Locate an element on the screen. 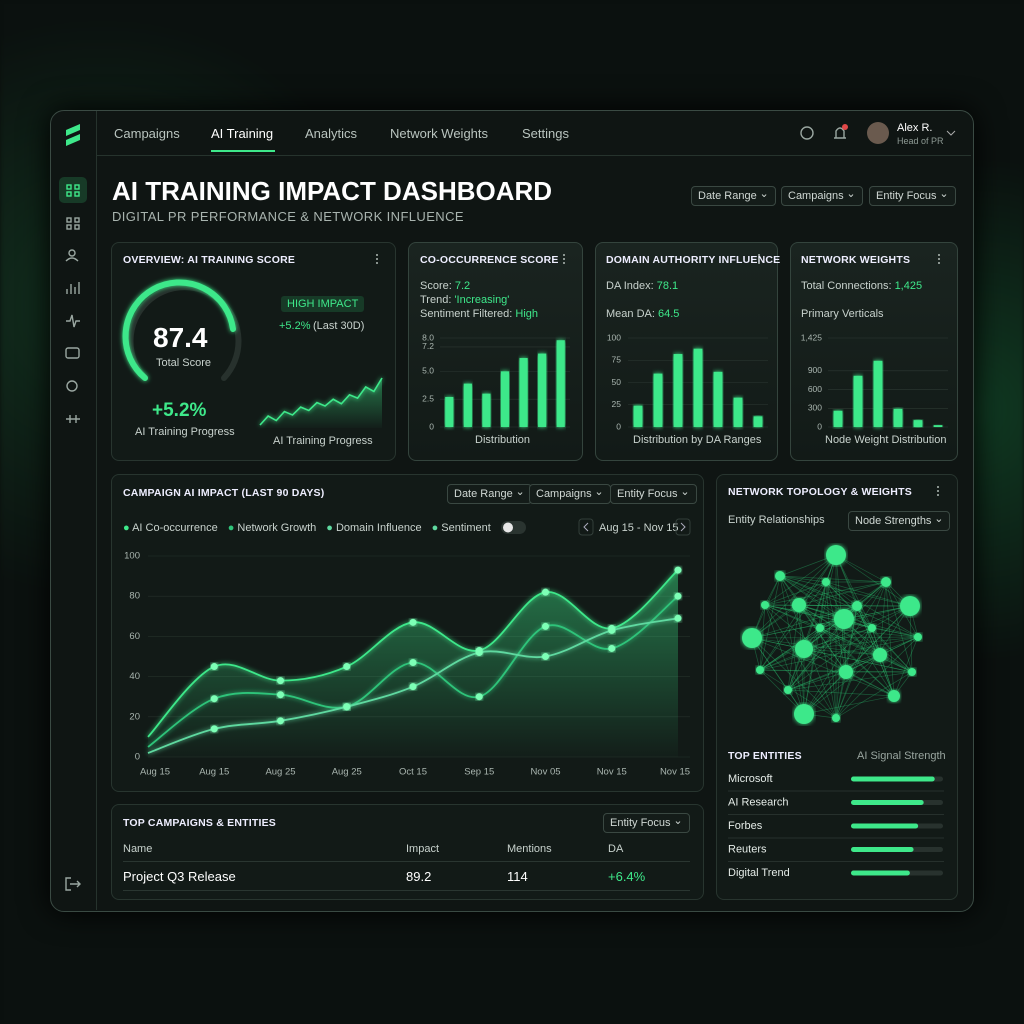  user-role: Head of PR is located at coordinates (920, 141).